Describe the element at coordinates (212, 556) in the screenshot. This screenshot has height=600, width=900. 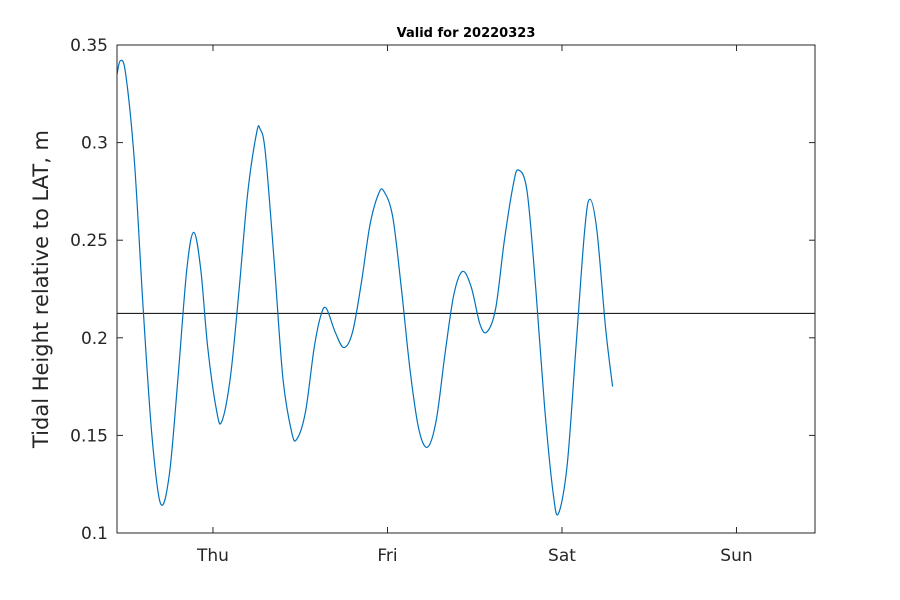
I see `x-tick-label: Thu` at that location.